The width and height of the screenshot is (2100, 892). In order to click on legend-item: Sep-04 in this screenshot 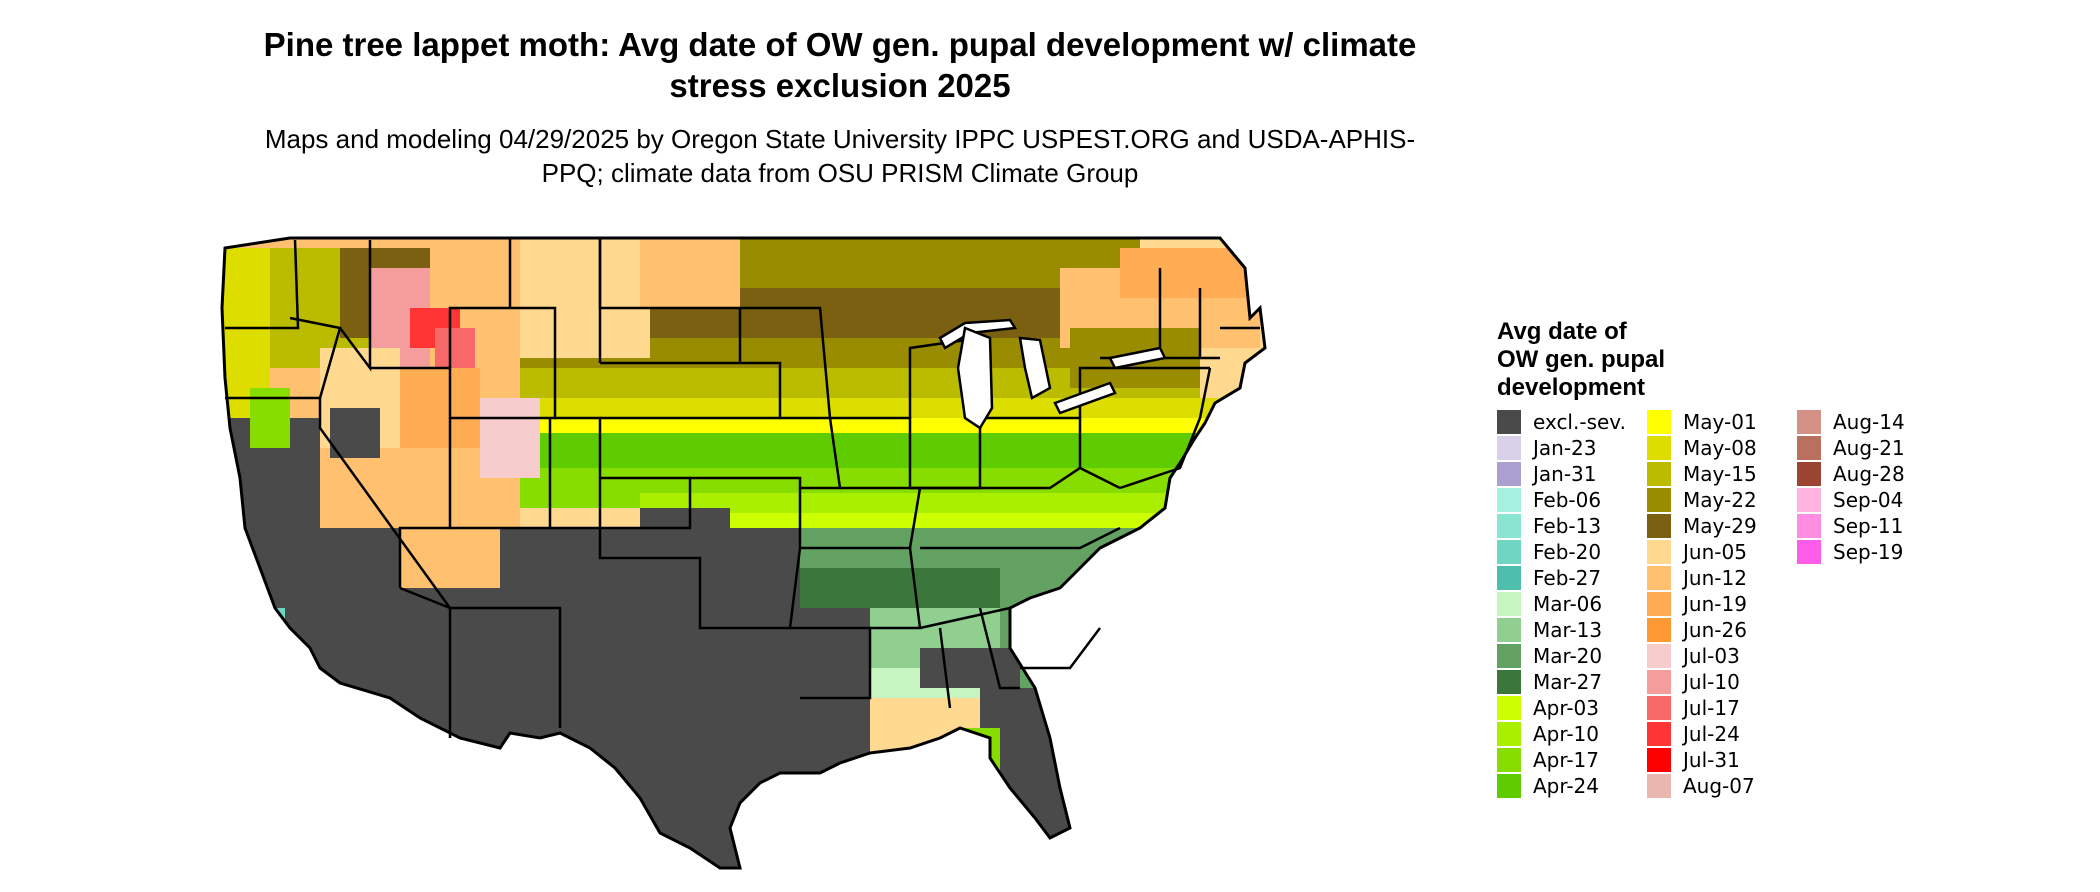, I will do `click(1867, 500)`.